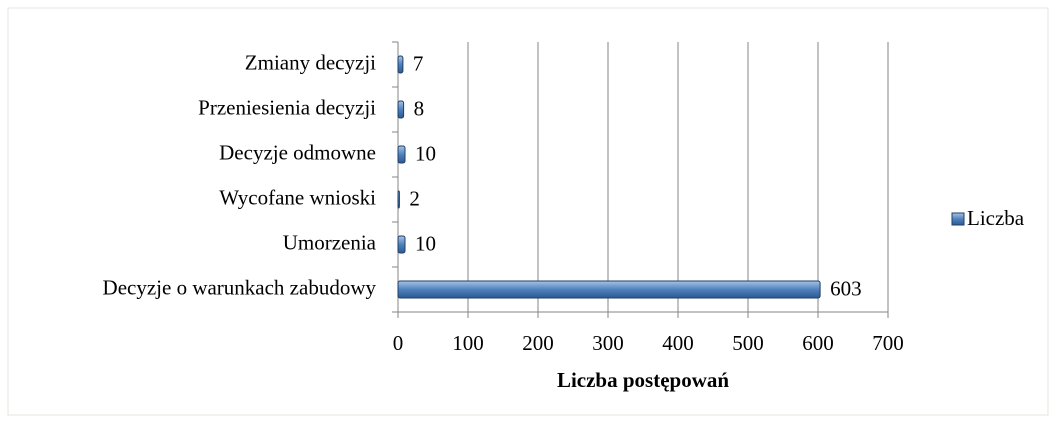 Image resolution: width=1056 pixels, height=423 pixels. Describe the element at coordinates (888, 343) in the screenshot. I see `x-tick-label: 700` at that location.